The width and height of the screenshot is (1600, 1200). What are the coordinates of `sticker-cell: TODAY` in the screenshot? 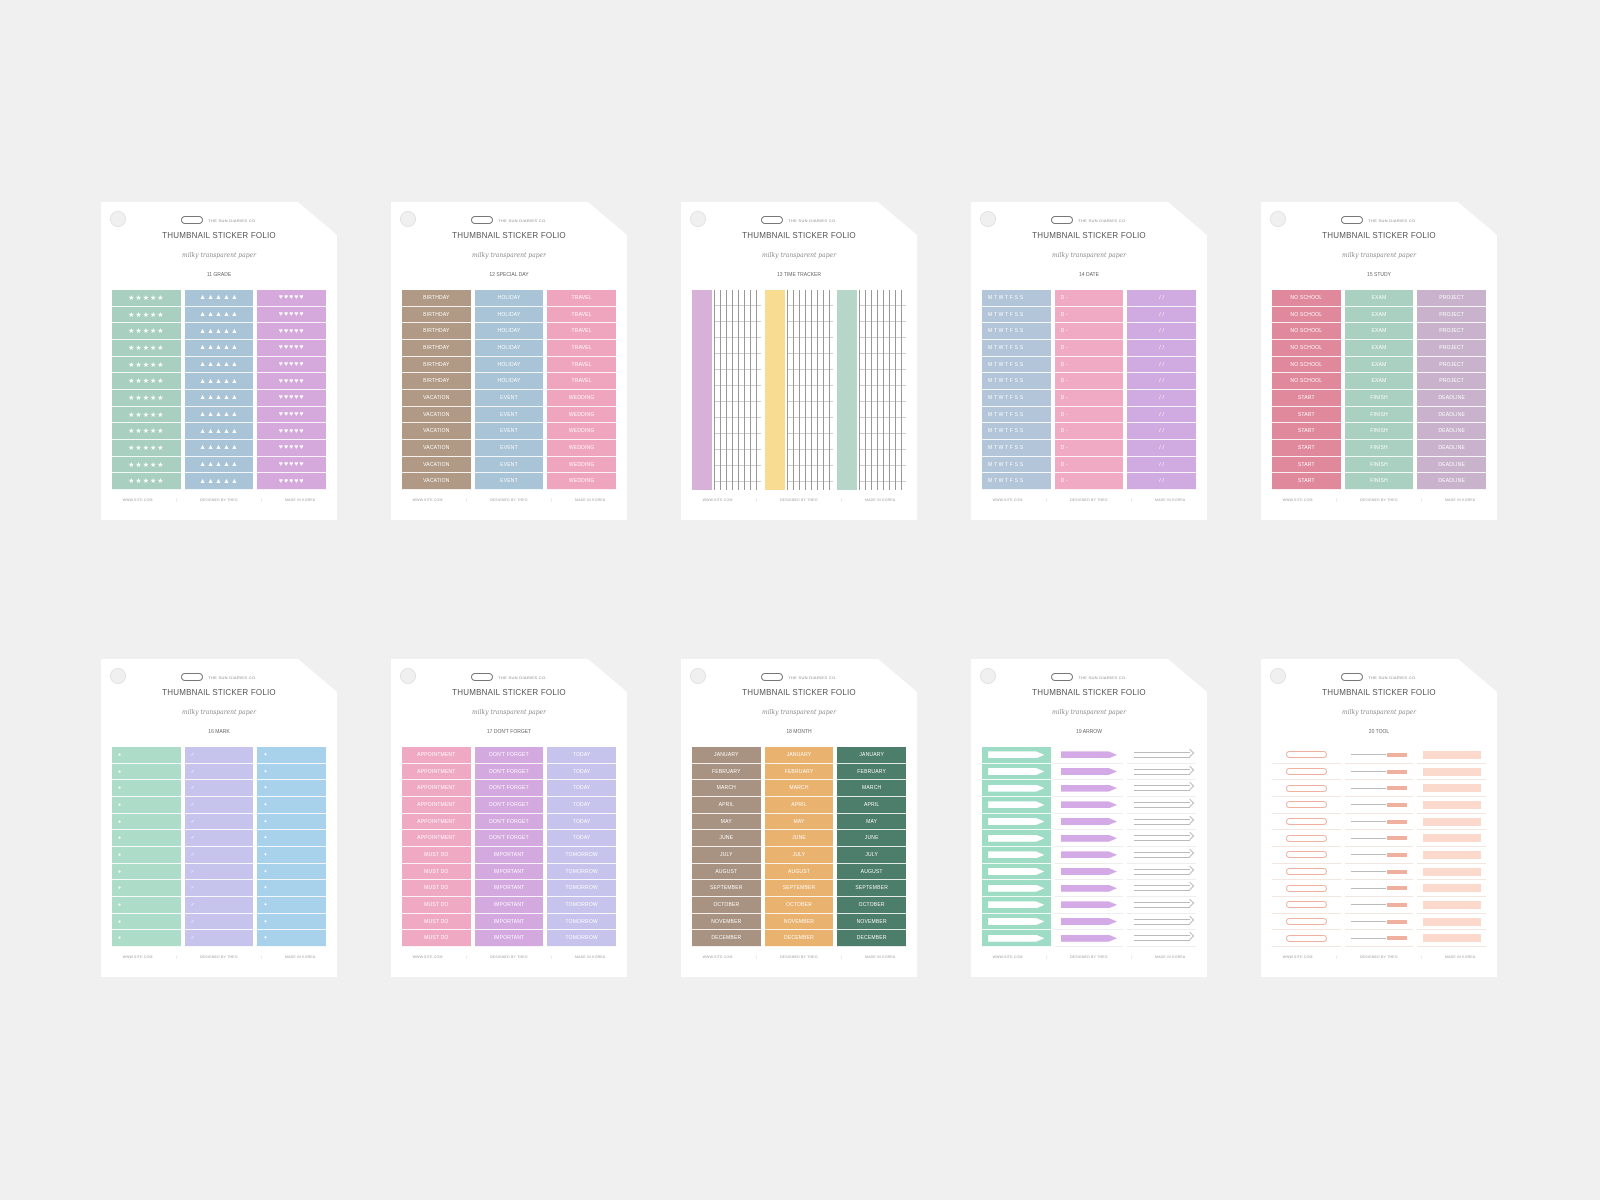 It's located at (582, 772).